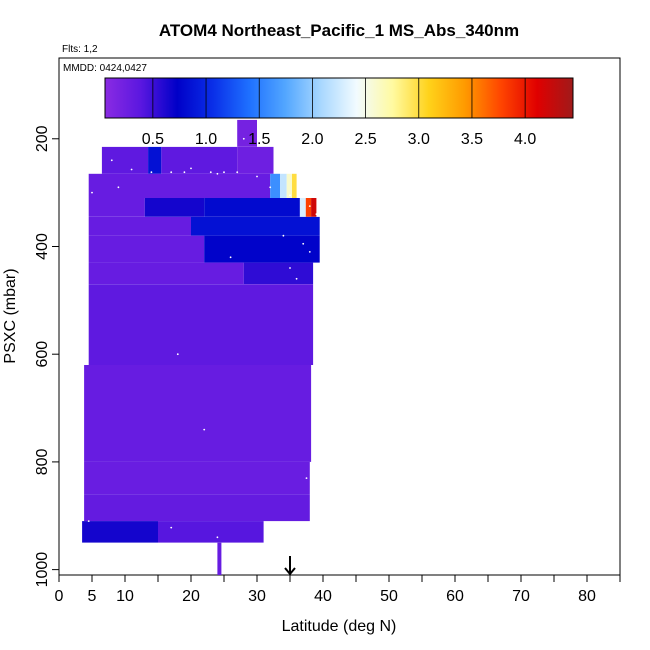 This screenshot has width=650, height=650. Describe the element at coordinates (259, 139) in the screenshot. I see `colorbar-tick-label: 1.5` at that location.